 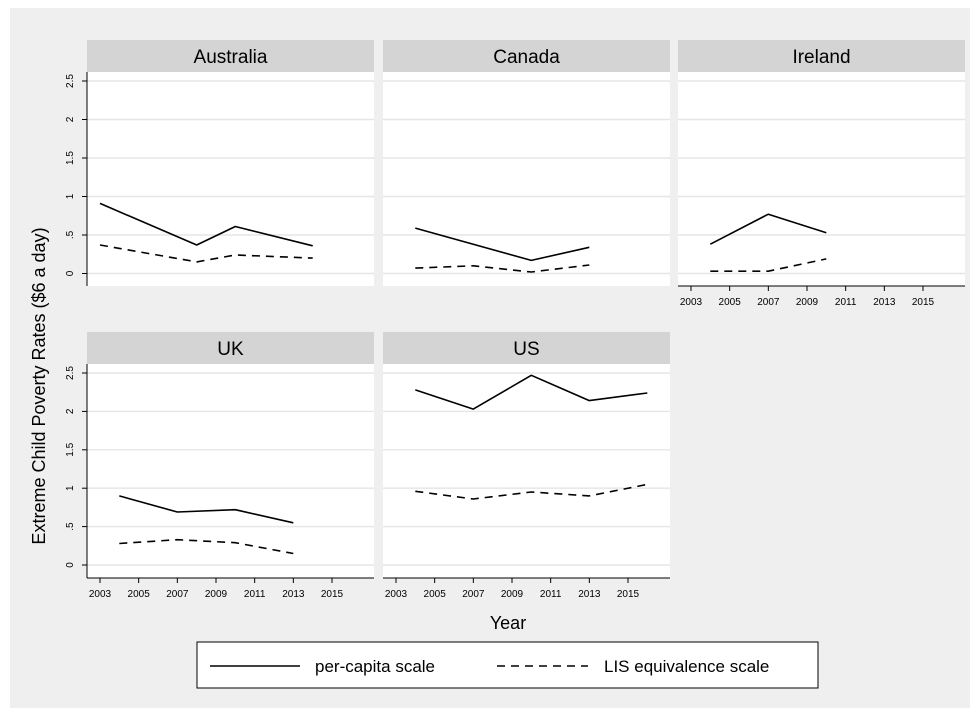 I want to click on series-us-per-capita-scale, so click(x=531, y=392).